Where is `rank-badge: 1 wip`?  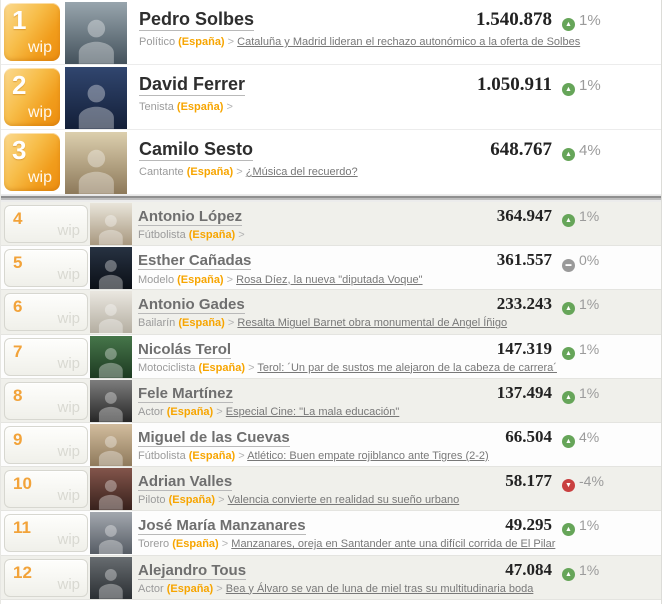
rank-badge: 1 wip is located at coordinates (32, 32).